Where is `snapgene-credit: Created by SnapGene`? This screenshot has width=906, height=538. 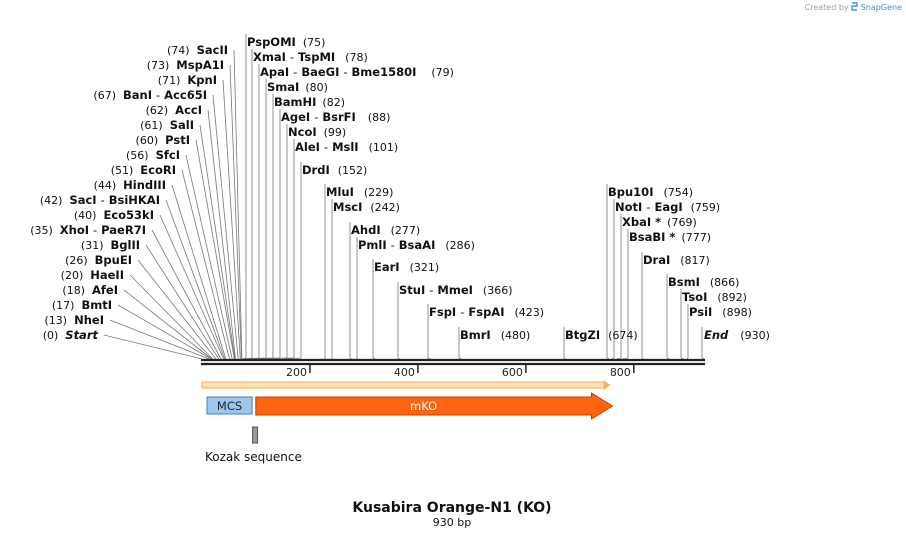
snapgene-credit: Created by SnapGene is located at coordinates (853, 7).